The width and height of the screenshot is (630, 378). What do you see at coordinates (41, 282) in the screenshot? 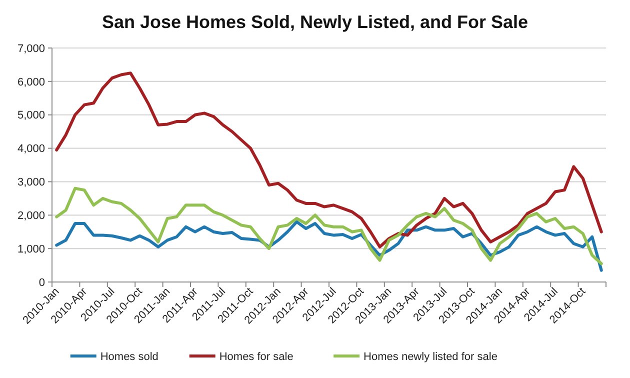
I see `y-tick-label: 0` at bounding box center [41, 282].